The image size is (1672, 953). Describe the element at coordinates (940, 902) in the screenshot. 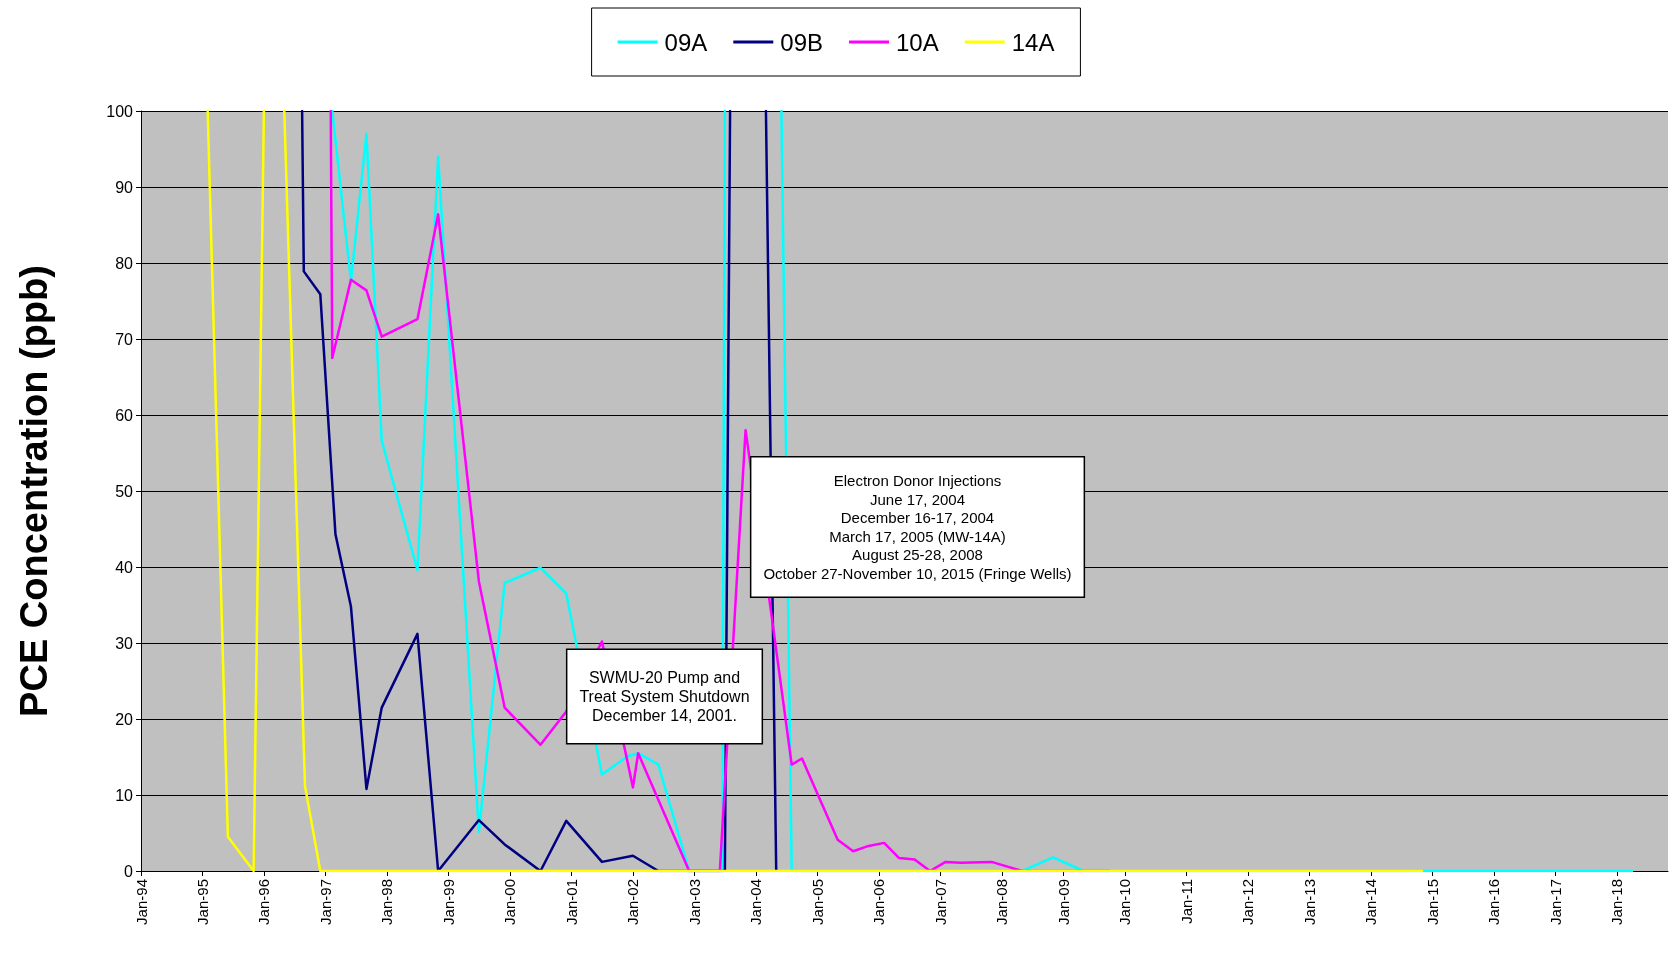

I see `x-tick-label: Jan-07` at that location.